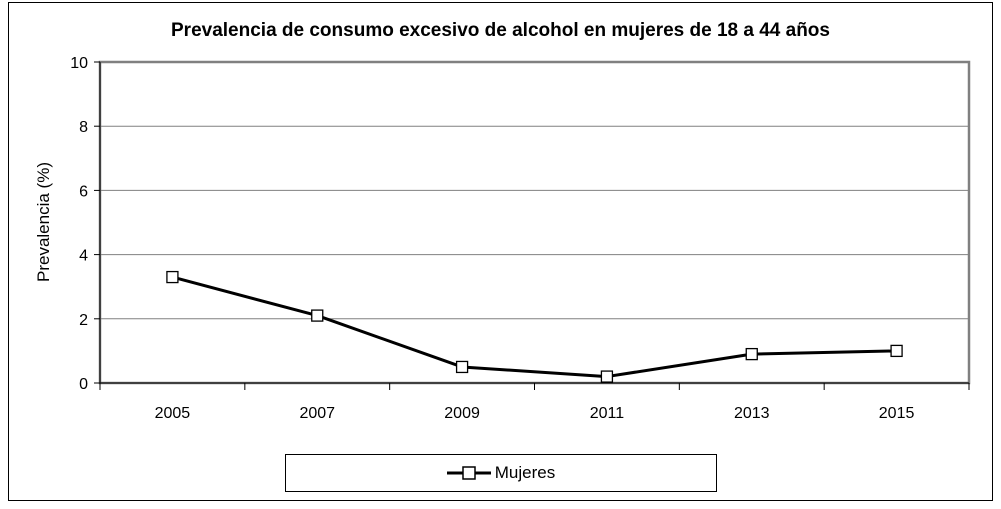  I want to click on x-tick-label: 2011, so click(607, 413).